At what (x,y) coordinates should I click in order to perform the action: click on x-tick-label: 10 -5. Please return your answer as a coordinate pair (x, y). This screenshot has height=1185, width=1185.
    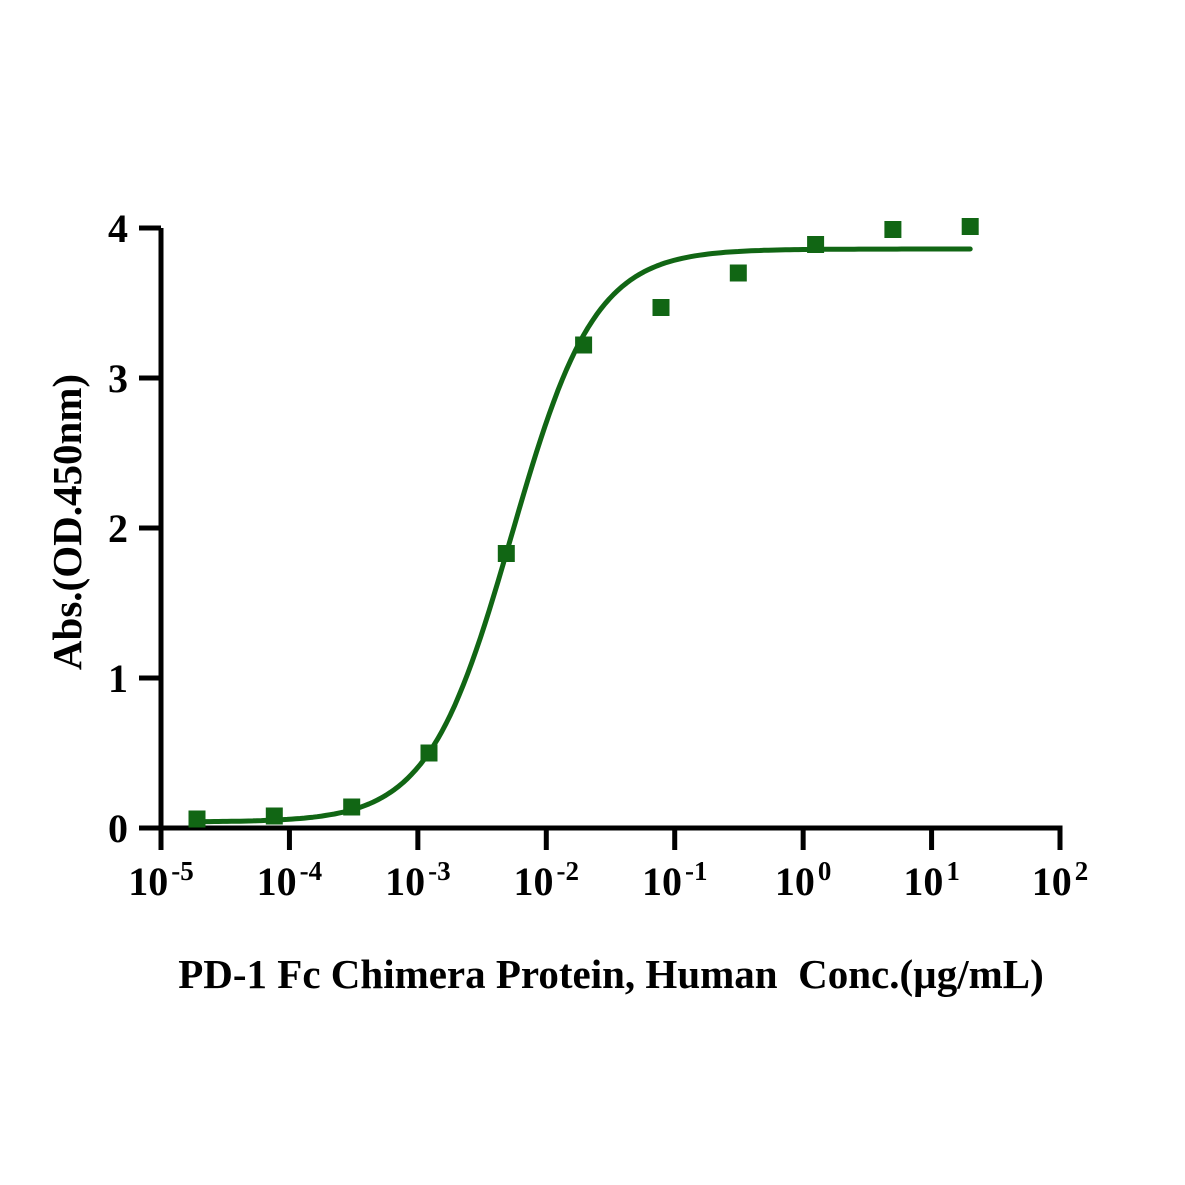
    Looking at the image, I should click on (161, 880).